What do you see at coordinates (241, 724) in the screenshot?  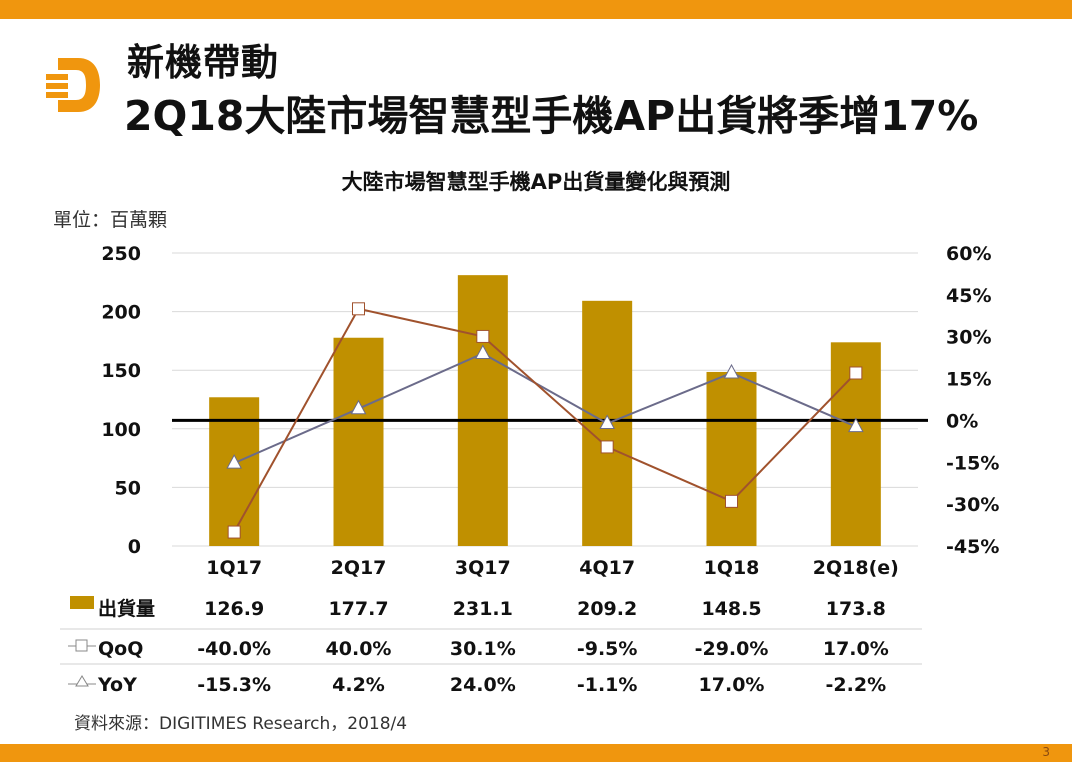 I see `source-note: 資料來源：DIGITIMES Research，2018/4` at bounding box center [241, 724].